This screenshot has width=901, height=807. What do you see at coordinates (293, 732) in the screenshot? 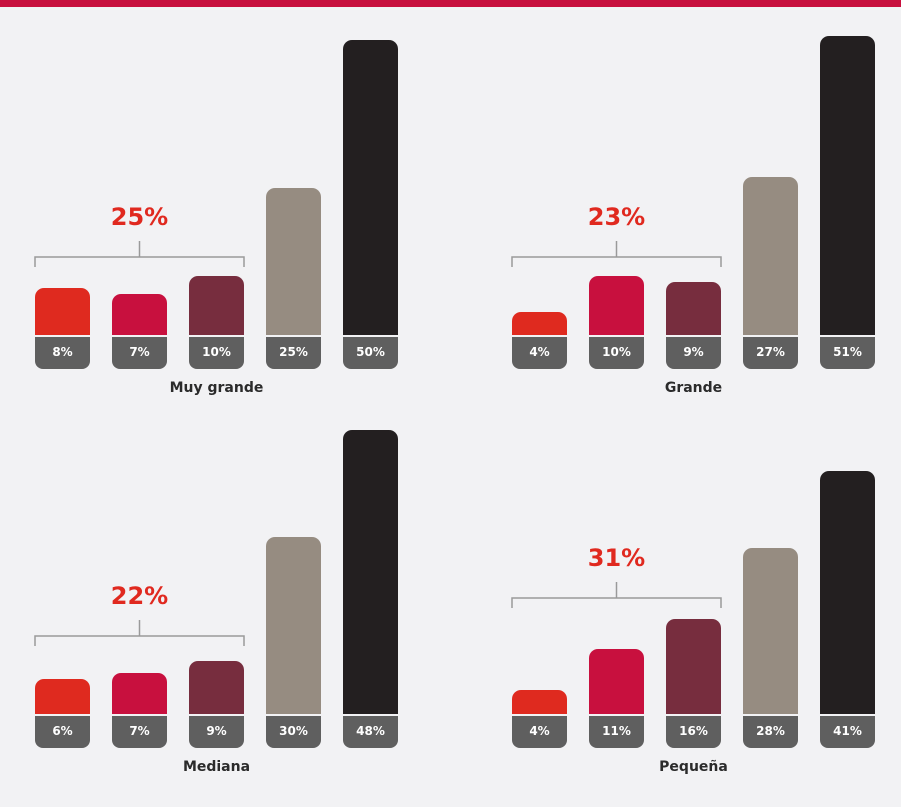
I see `value-label: 30%` at bounding box center [293, 732].